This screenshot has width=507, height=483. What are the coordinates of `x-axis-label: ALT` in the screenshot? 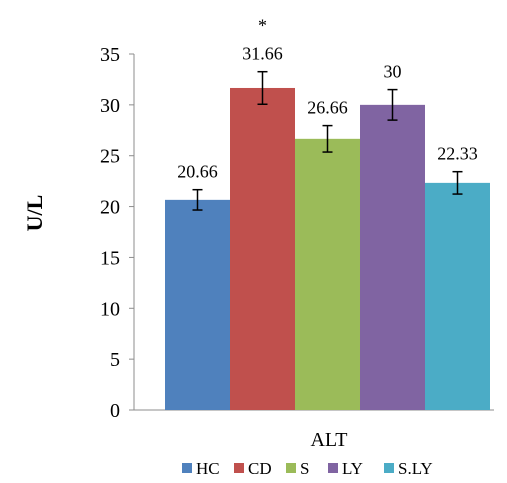 It's located at (328, 440).